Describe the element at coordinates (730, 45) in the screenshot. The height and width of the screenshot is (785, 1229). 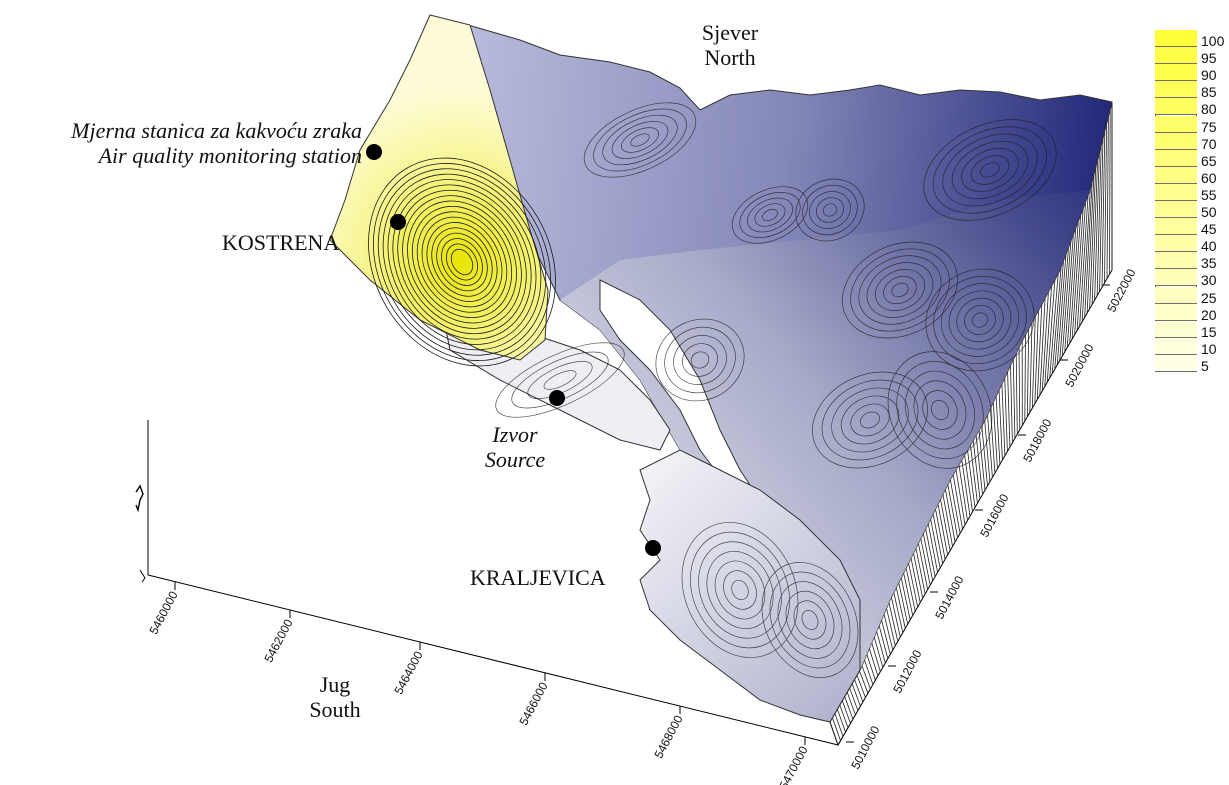
I see `north-label: Sjever North` at that location.